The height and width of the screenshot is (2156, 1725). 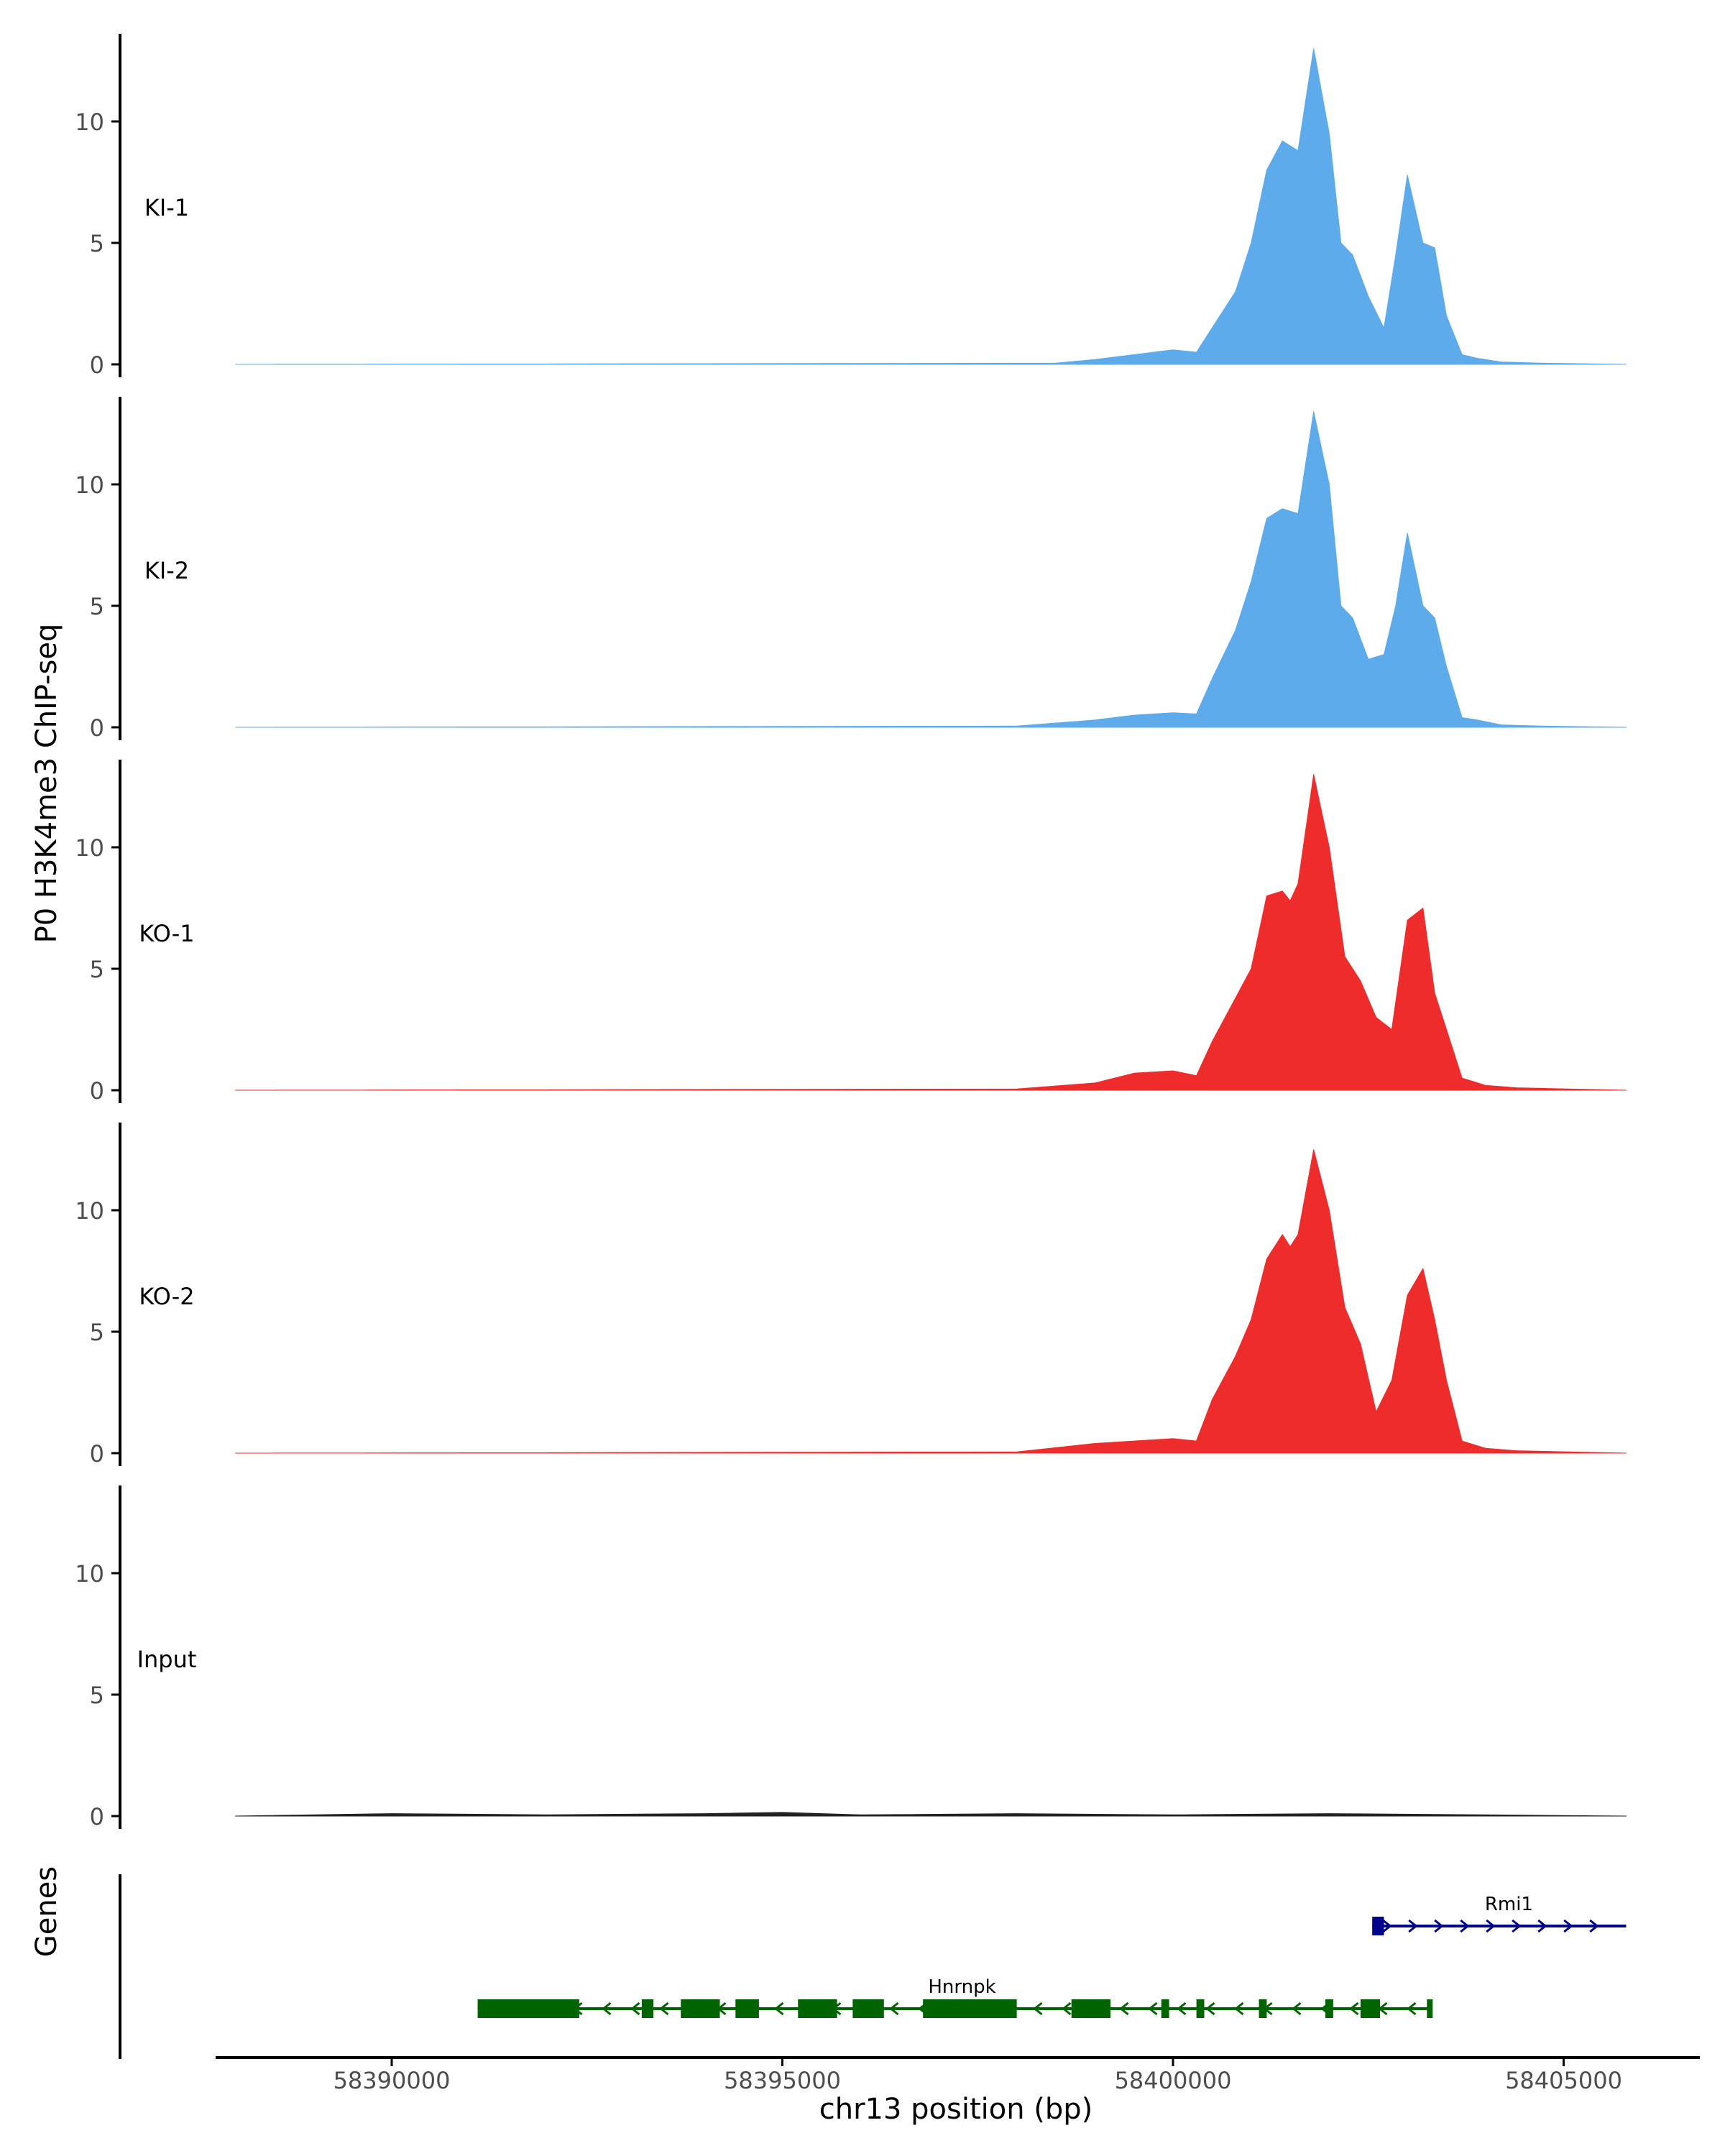 What do you see at coordinates (167, 1659) in the screenshot?
I see `track-label: Input` at bounding box center [167, 1659].